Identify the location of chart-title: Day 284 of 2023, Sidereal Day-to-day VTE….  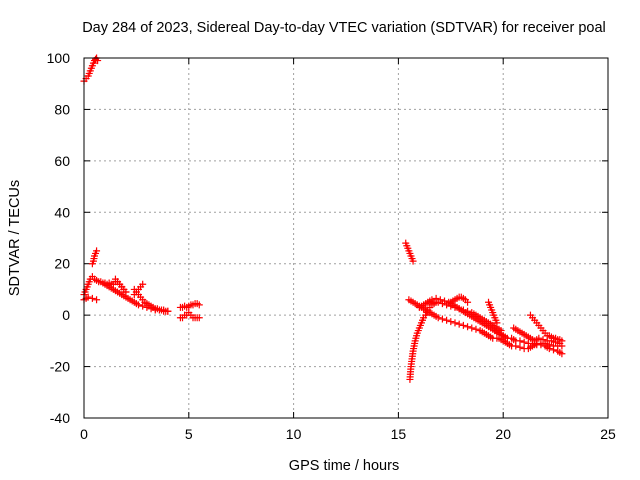
(344, 28).